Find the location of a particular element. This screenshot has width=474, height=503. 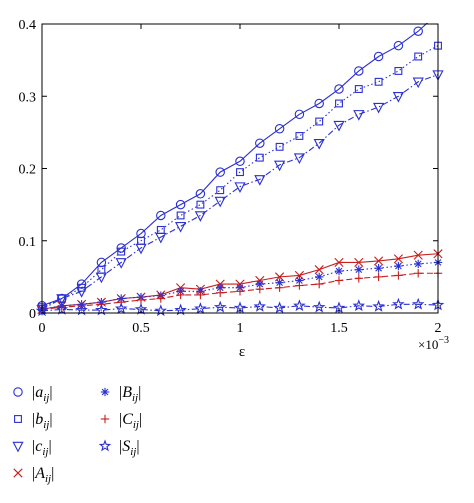

legend-item-b-ij: |bij| is located at coordinates (33, 421).